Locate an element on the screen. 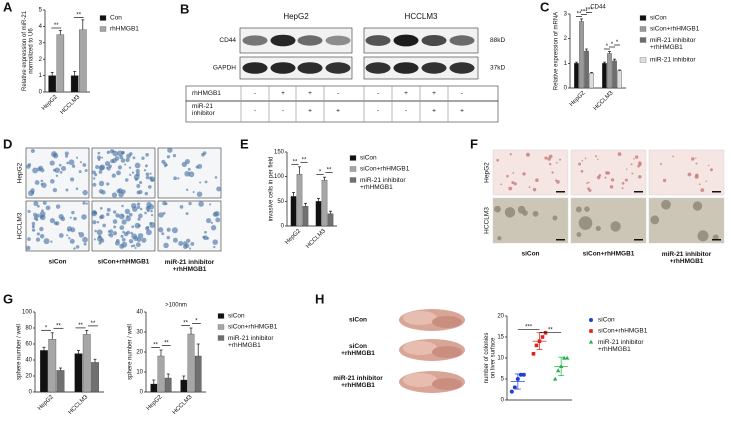 Image resolution: width=731 pixels, height=423 pixels. y-tick-label: 10 is located at coordinates (500, 359).